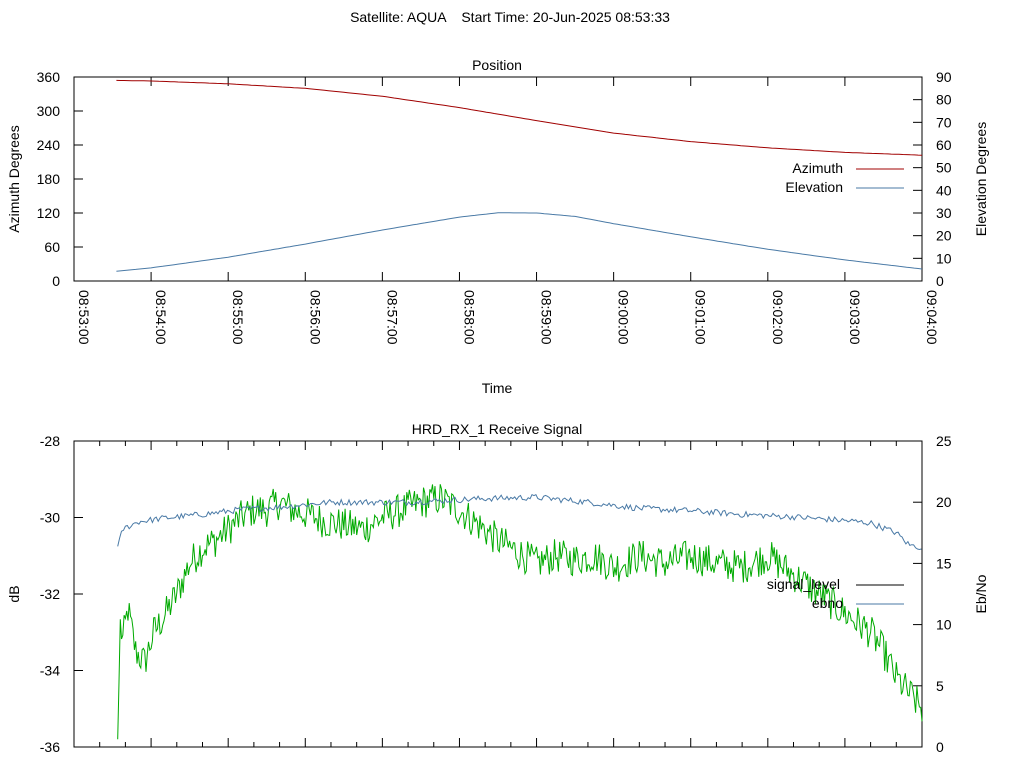 This screenshot has height=768, width=1024. I want to click on elevation-tick-label: 30, so click(944, 213).